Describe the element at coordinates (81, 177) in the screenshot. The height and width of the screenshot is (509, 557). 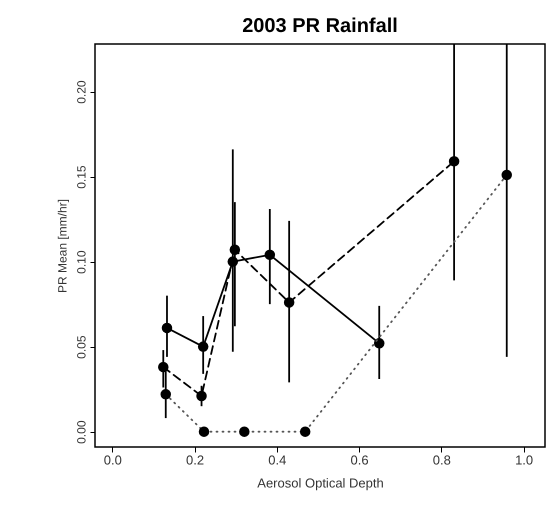
I see `y-tick-label: 0.15` at that location.